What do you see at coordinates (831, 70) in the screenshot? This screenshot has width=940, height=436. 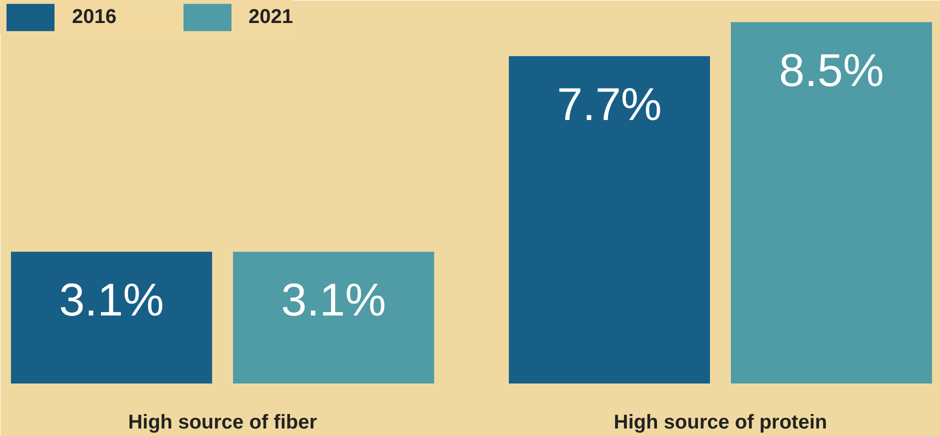 I see `data-label: 8.5%` at bounding box center [831, 70].